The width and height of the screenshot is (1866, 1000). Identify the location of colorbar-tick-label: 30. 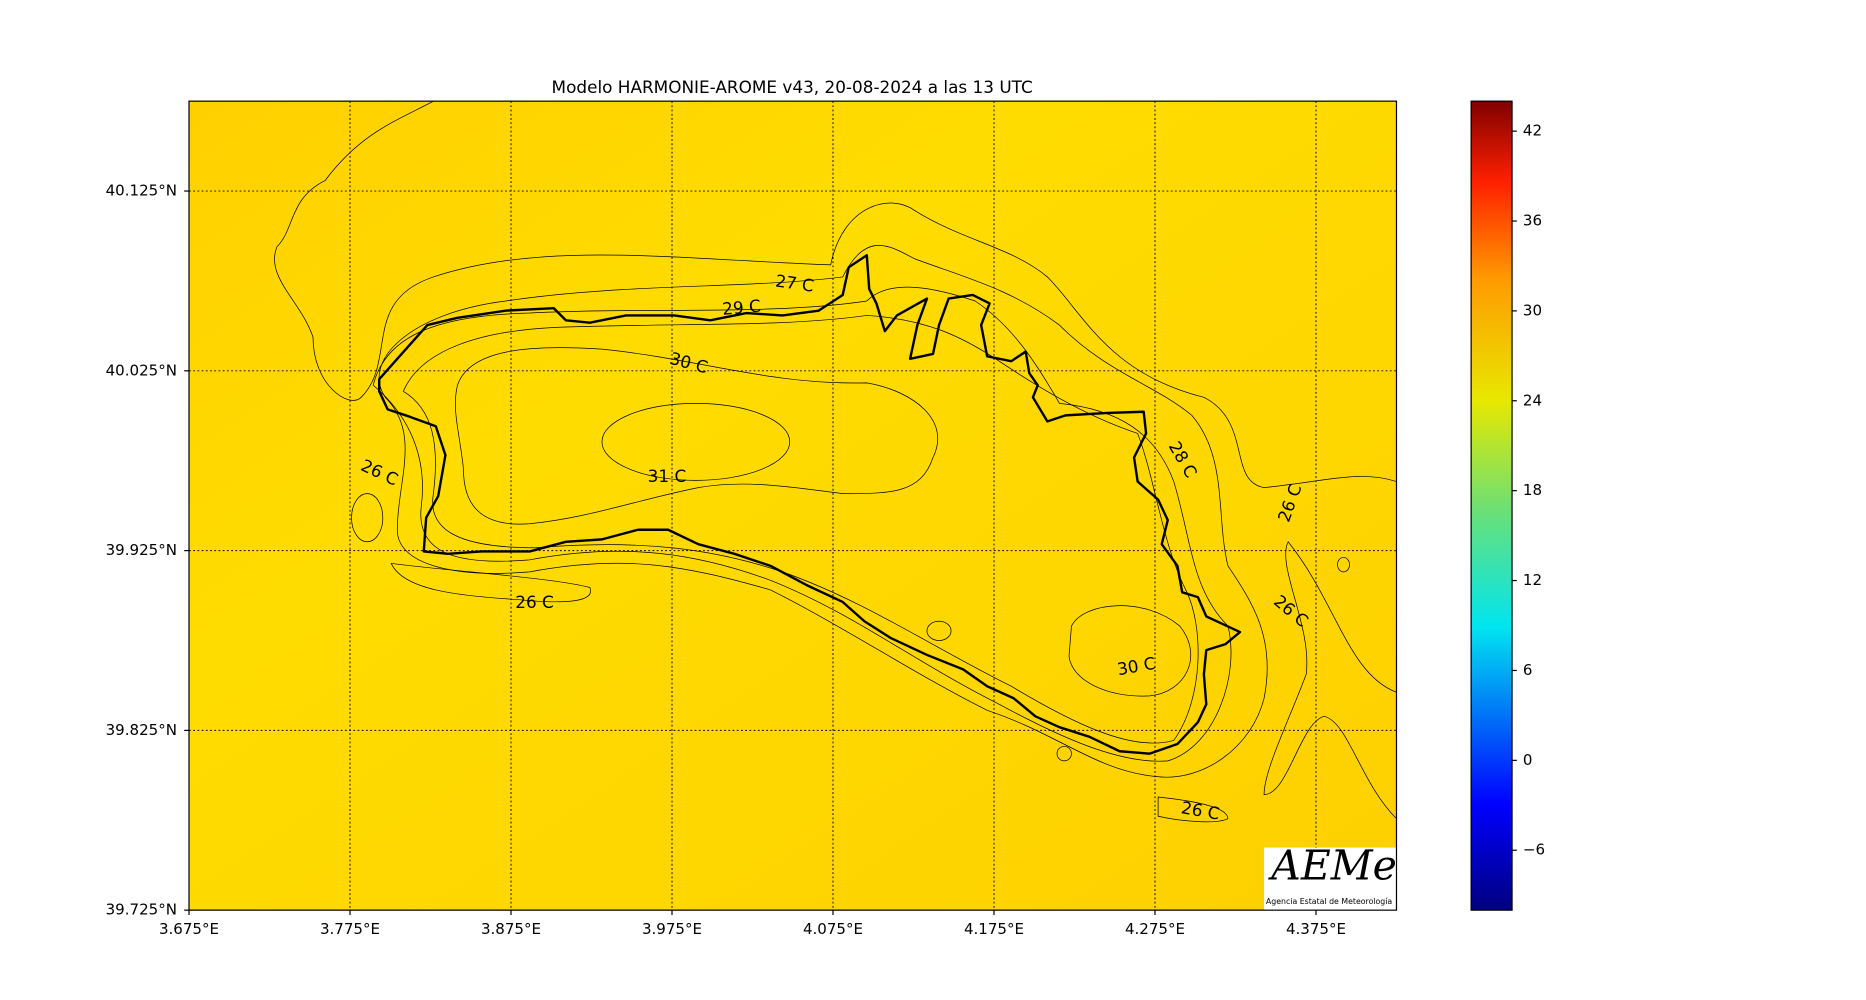
(1532, 310).